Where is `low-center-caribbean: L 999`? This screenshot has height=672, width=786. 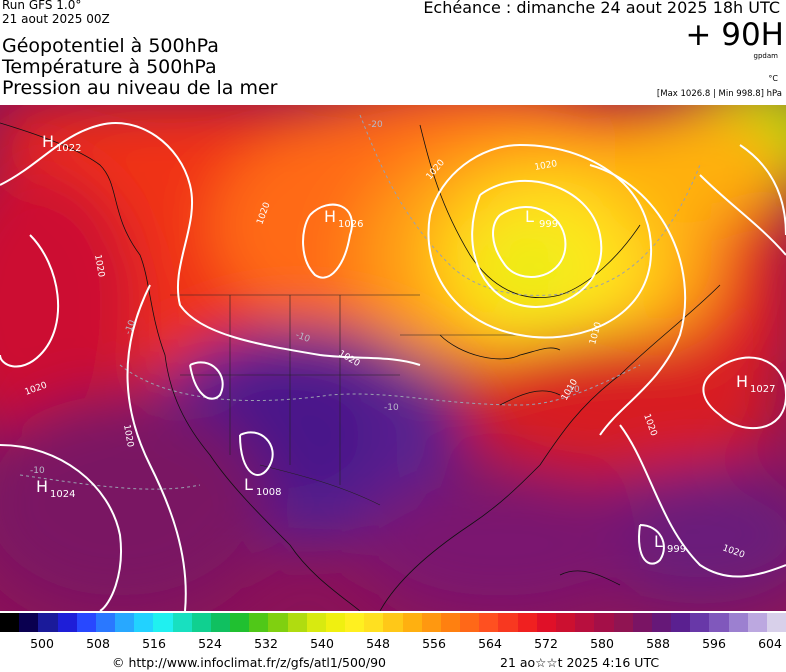
low-center-caribbean: L 999 is located at coordinates (670, 543).